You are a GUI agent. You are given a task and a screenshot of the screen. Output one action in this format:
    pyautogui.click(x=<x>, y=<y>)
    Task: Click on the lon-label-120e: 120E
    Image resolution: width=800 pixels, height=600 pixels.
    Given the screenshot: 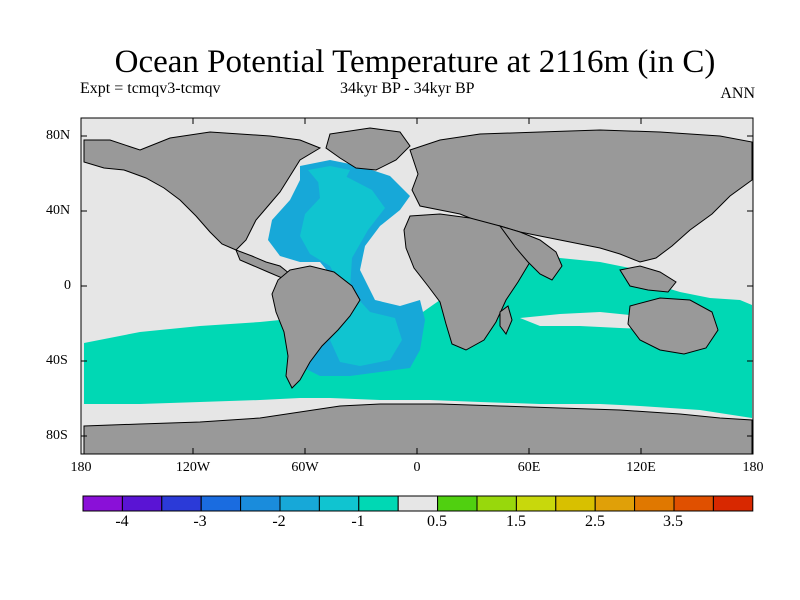 What is the action you would take?
    pyautogui.click(x=641, y=467)
    